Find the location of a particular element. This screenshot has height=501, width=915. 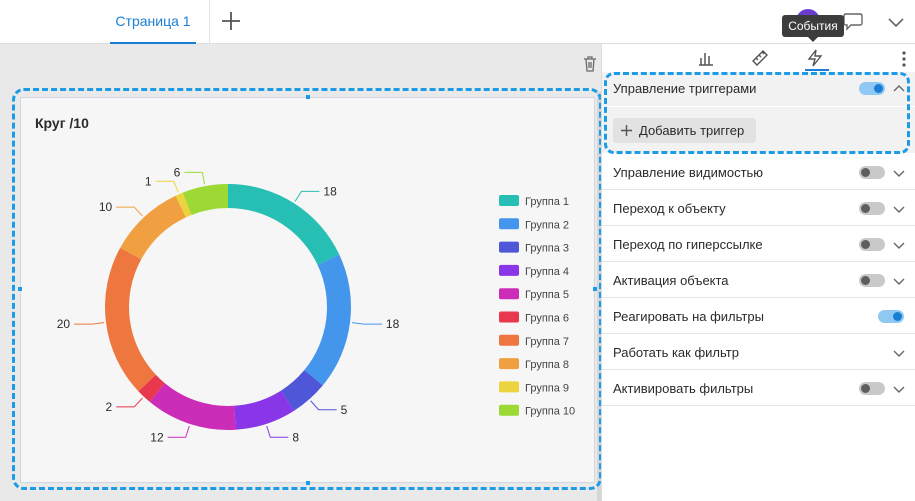

section-label: Переход к объекту is located at coordinates (669, 208).